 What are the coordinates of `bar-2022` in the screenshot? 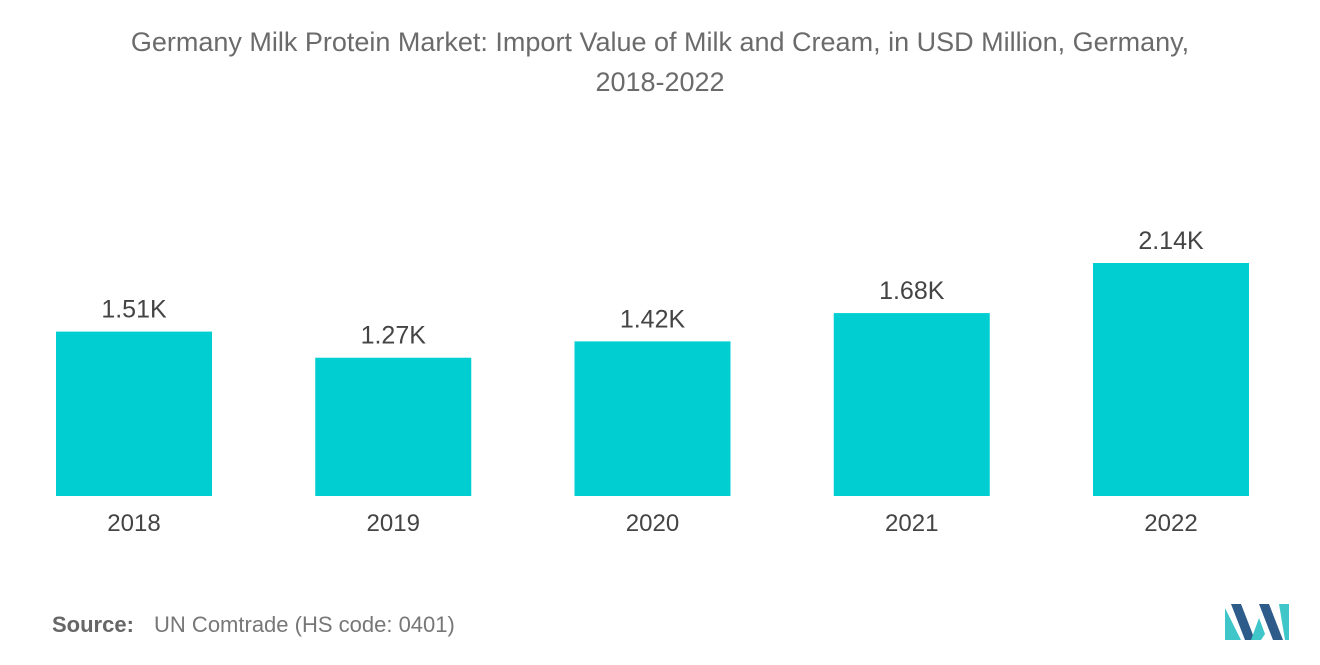 It's located at (1171, 379).